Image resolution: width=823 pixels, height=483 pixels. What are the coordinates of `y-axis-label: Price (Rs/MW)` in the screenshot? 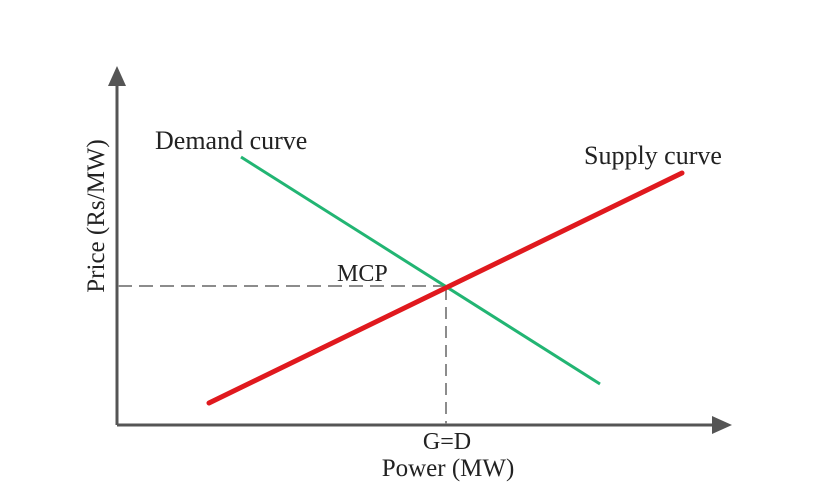 It's located at (96, 215).